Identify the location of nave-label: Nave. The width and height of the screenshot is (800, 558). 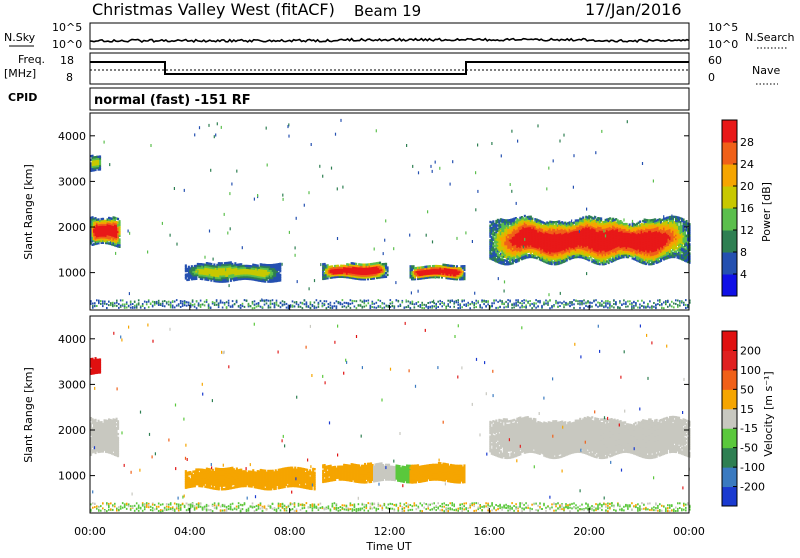
(766, 70).